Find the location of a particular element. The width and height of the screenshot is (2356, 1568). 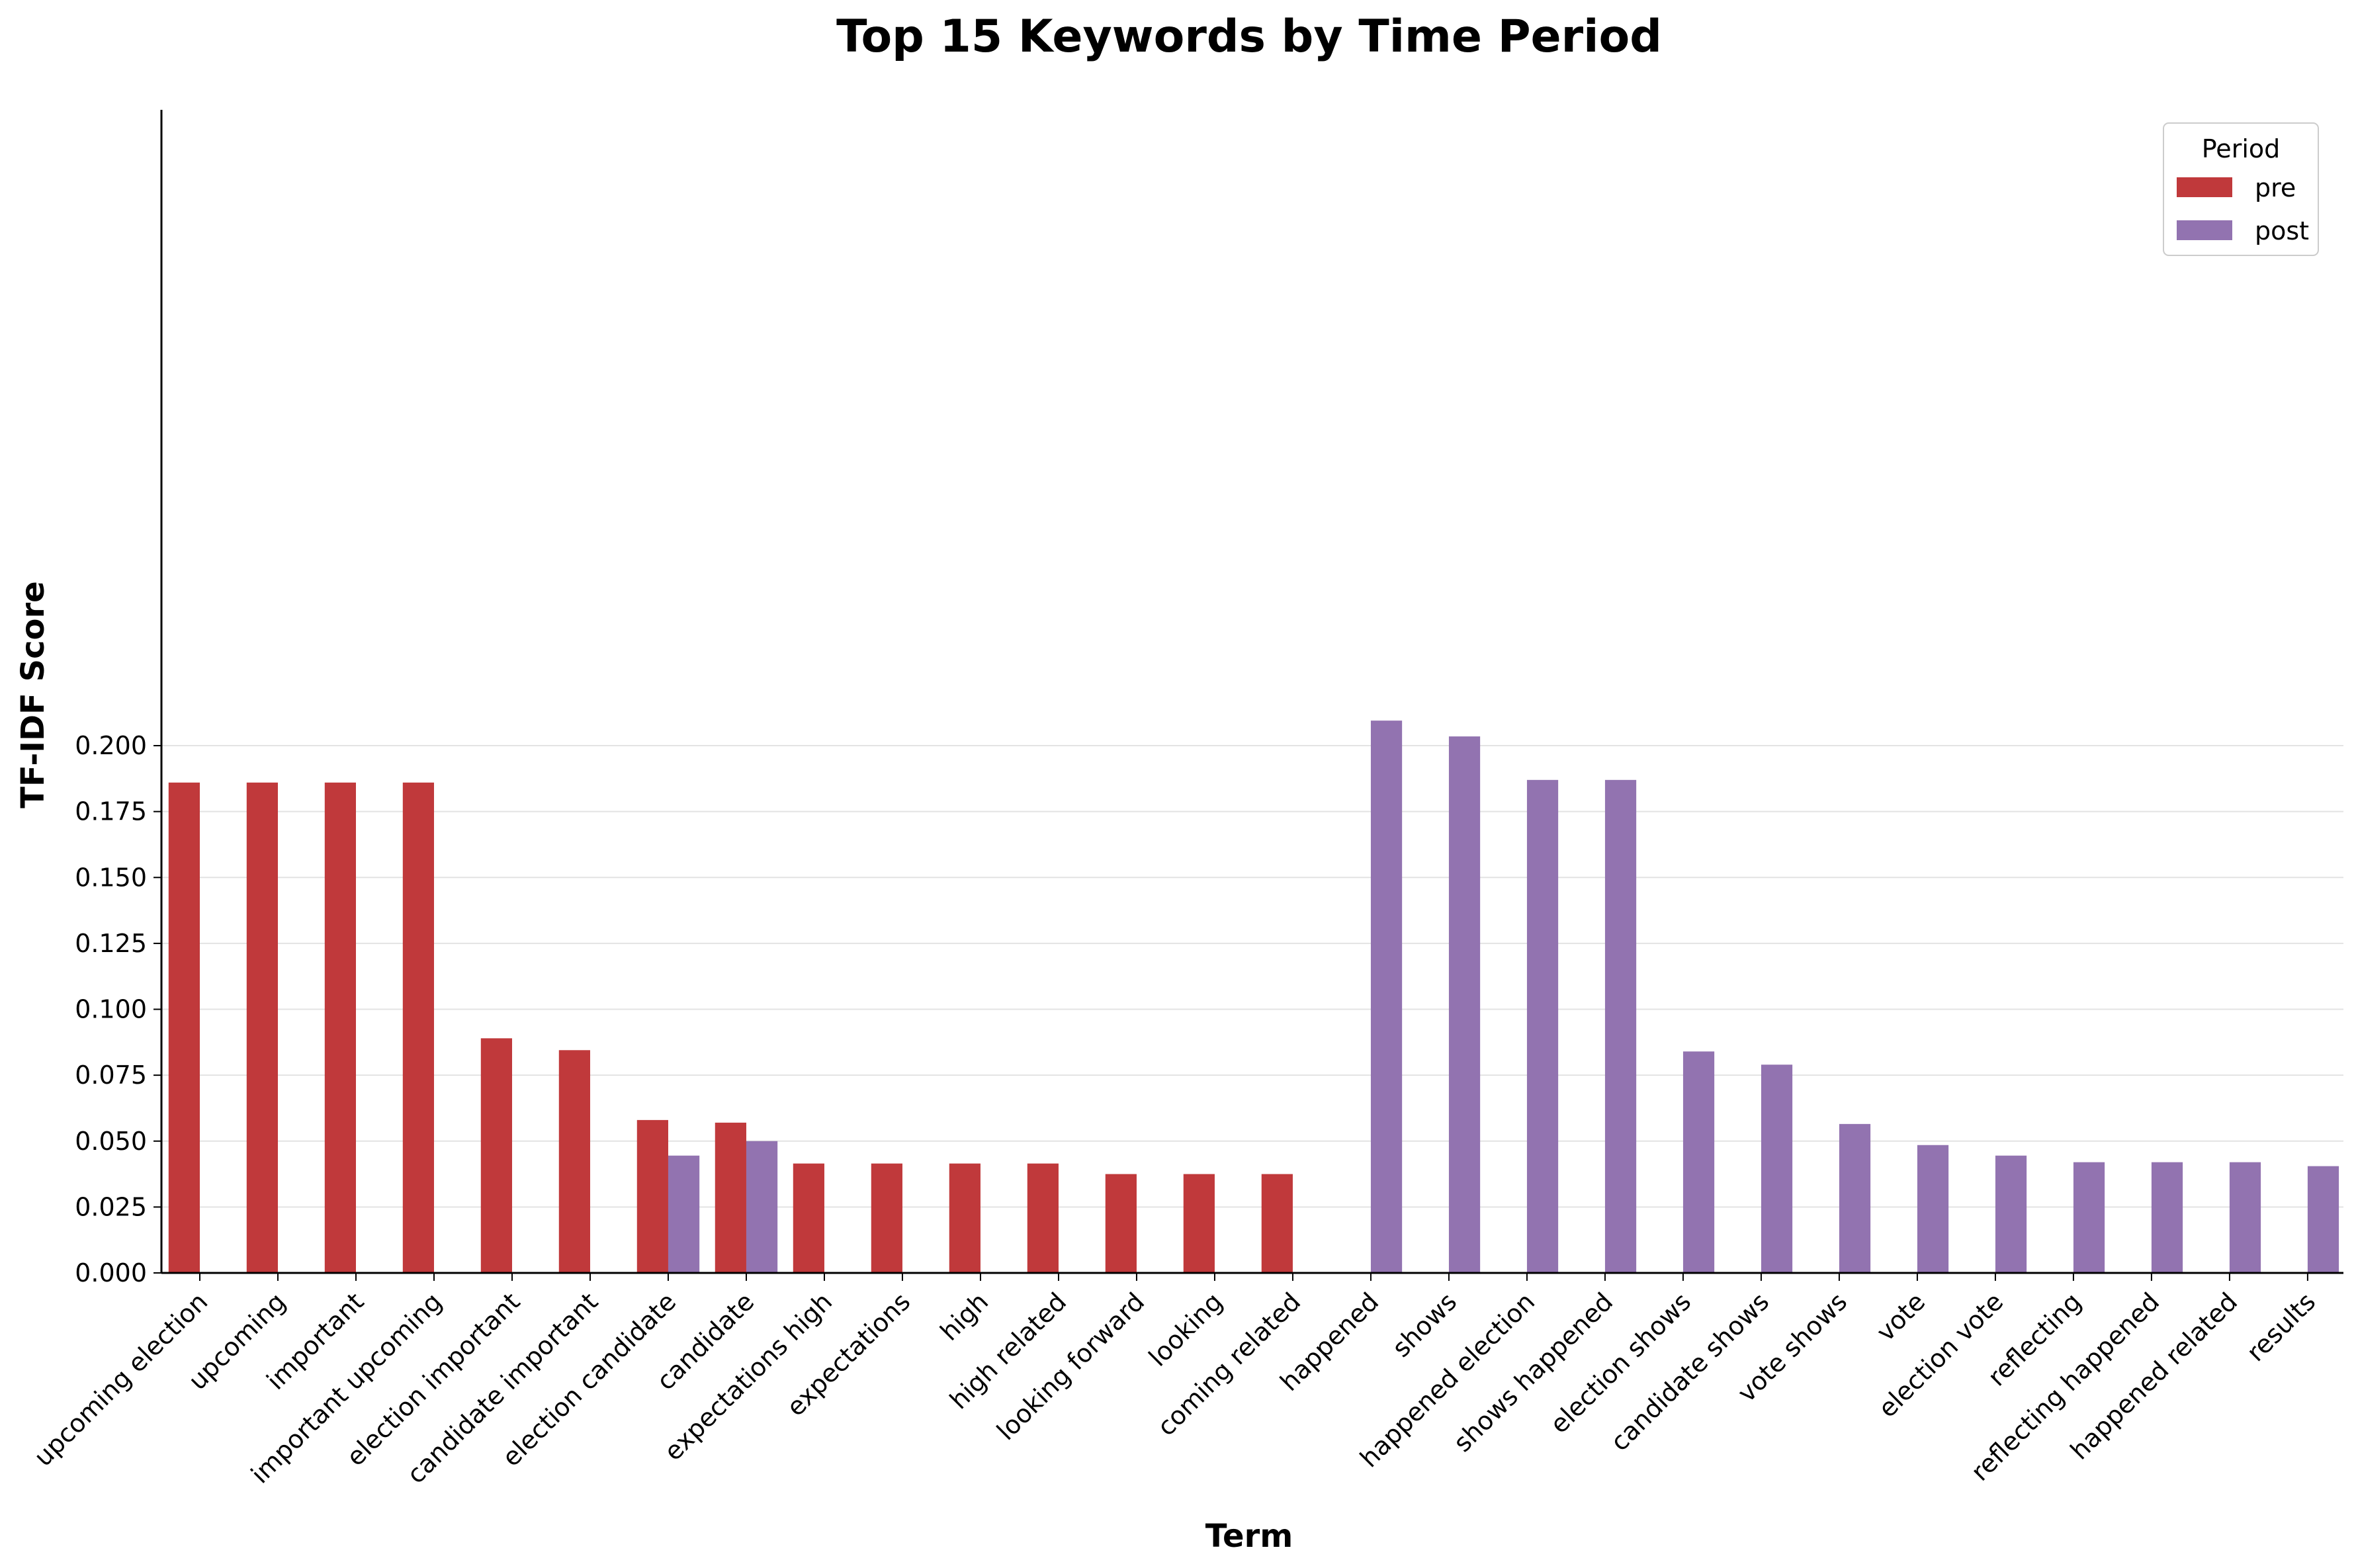

x-tick-label: shows is located at coordinates (1425, 1325).